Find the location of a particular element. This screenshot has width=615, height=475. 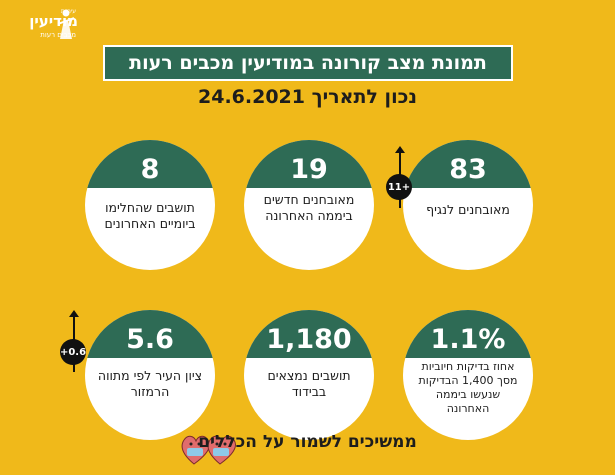

stat-card-new-diagnosed: 19 מאובחנים חדשים ביממה האחרונה is located at coordinates (309, 205).